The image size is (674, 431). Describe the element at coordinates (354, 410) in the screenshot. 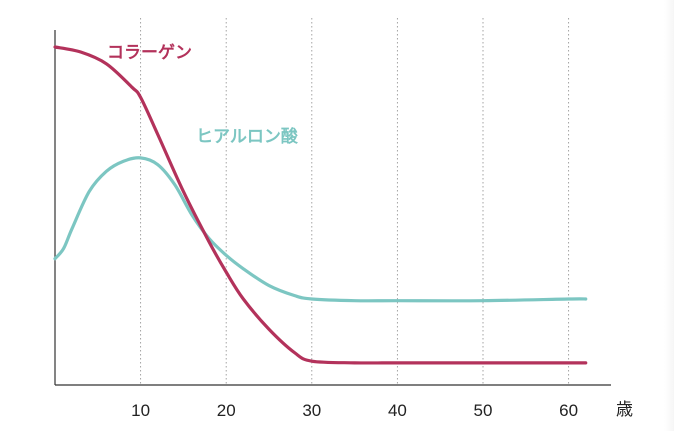

I see `x-tick-labels: 10 20 30 40 50 60` at that location.